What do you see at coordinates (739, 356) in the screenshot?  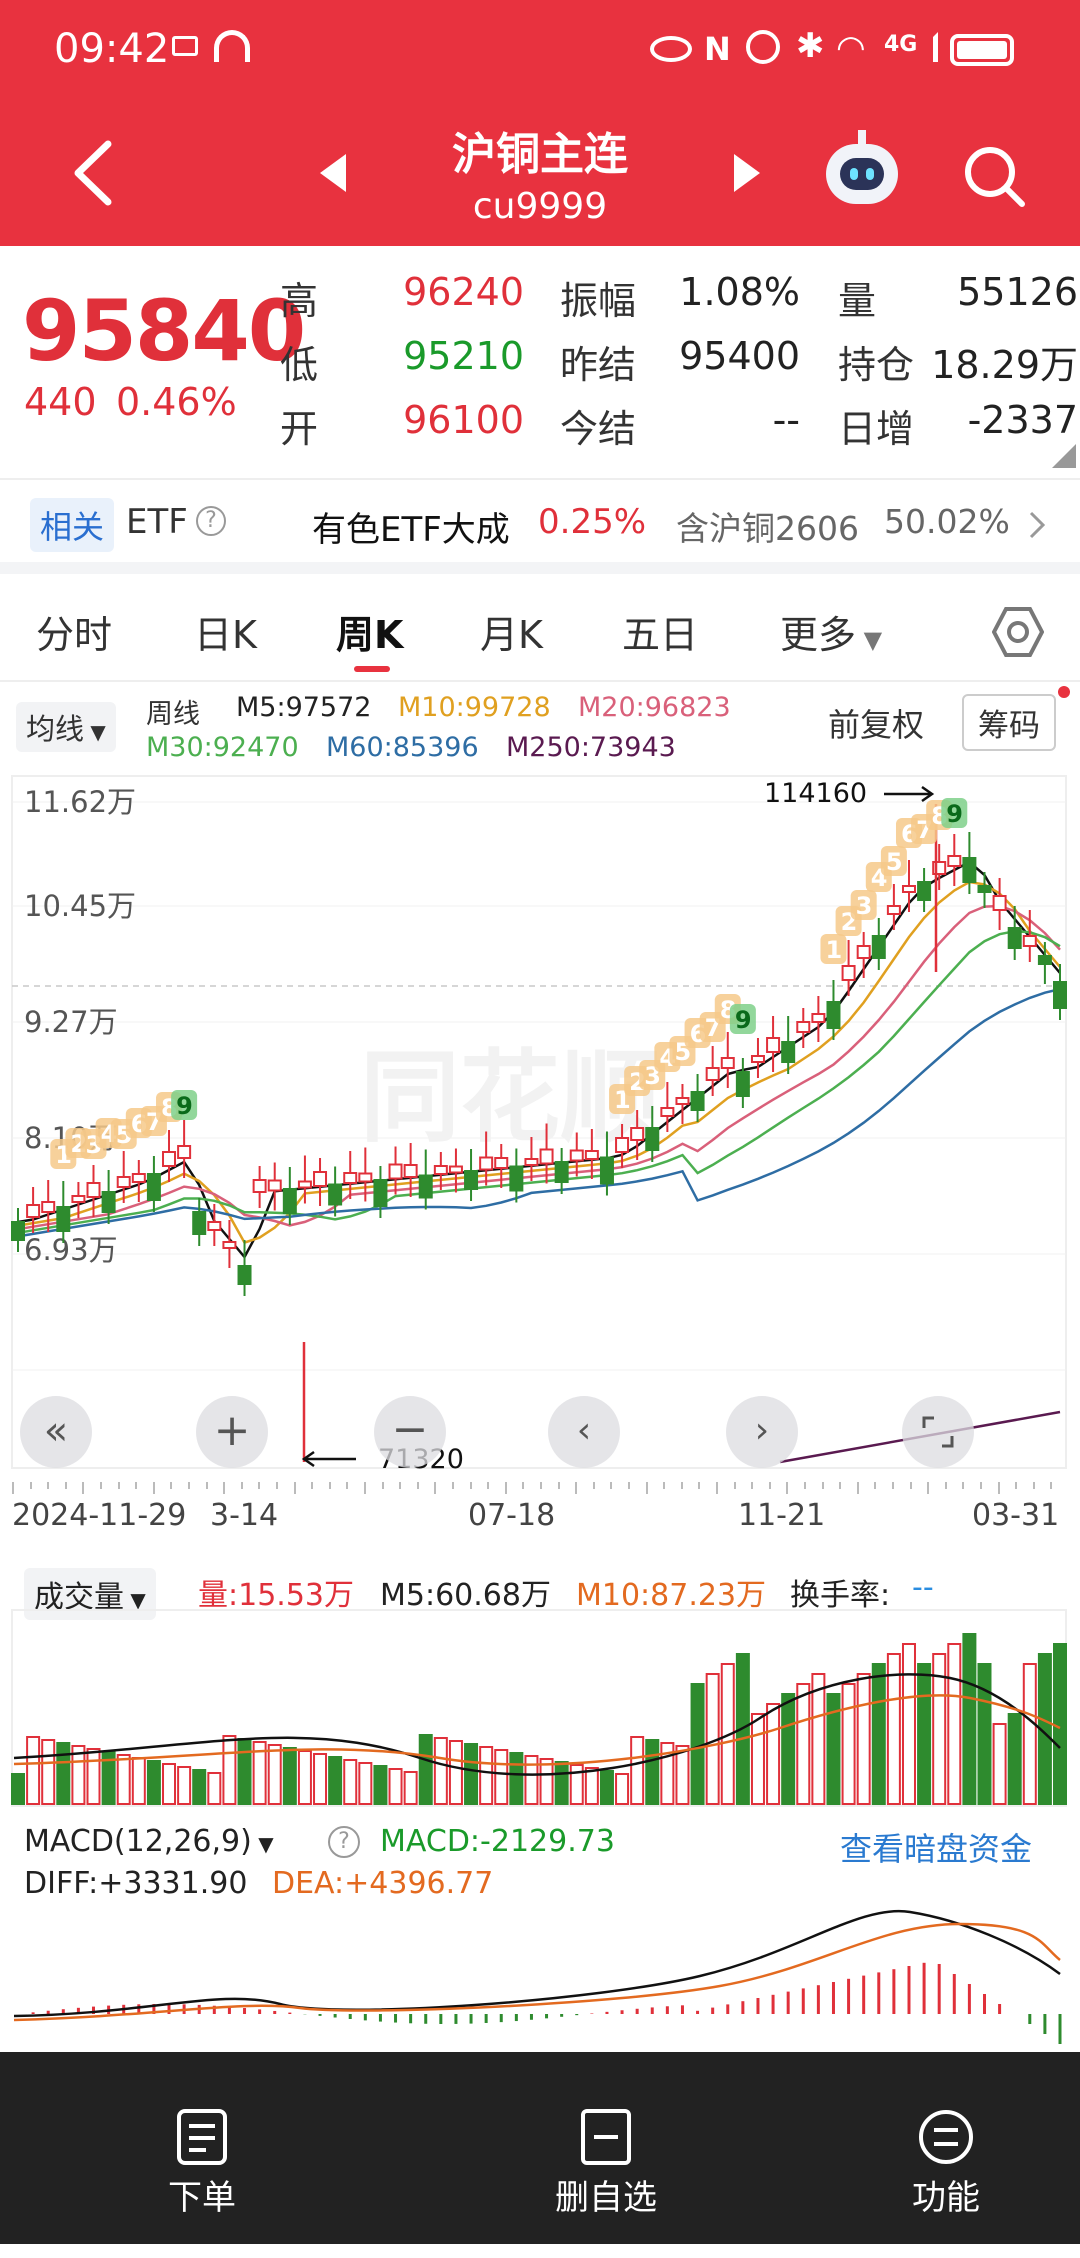 I see `value-prev-settle: 95400` at bounding box center [739, 356].